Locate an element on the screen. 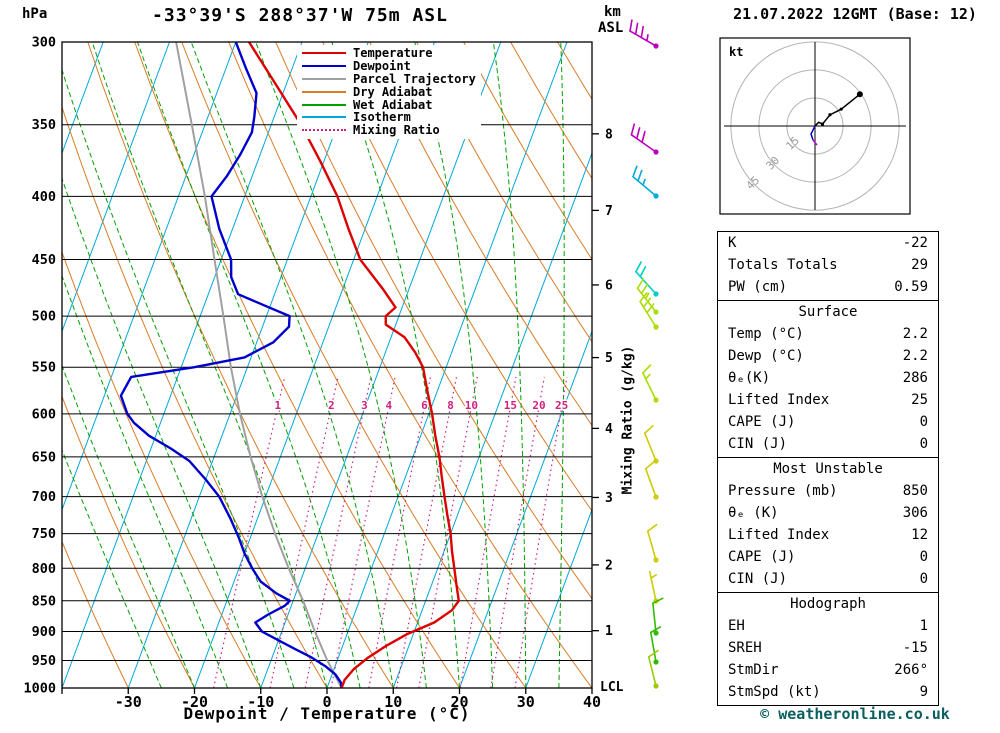 The width and height of the screenshot is (1000, 733). asl-axis-label: ASL is located at coordinates (611, 28).